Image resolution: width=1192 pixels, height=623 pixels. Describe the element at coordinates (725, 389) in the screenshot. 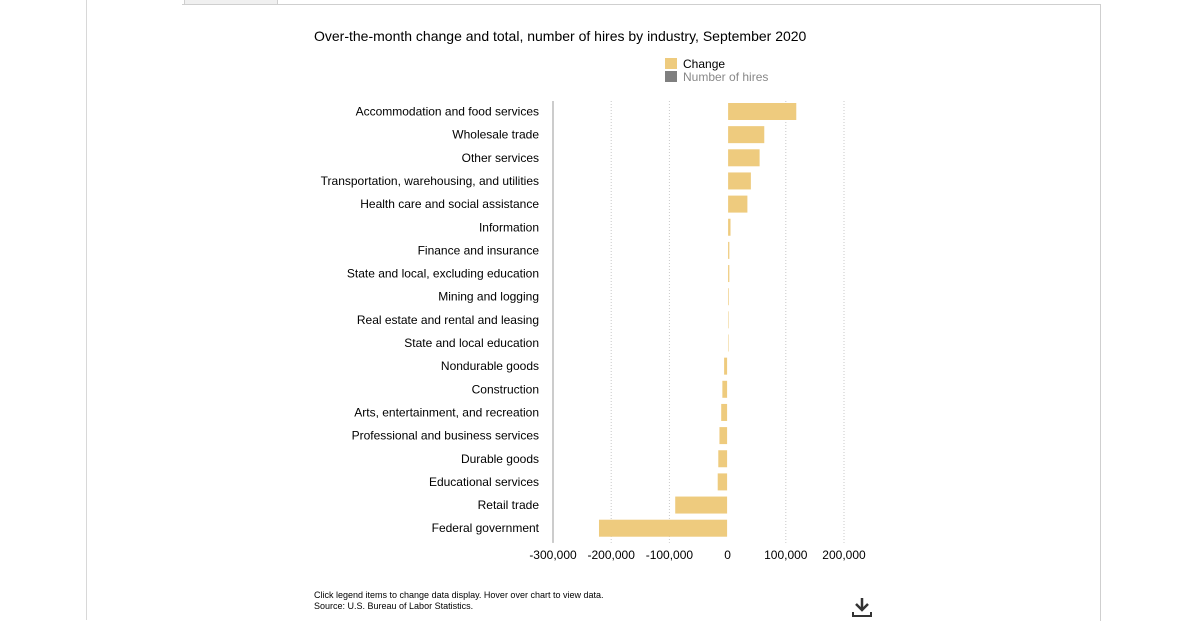

I see `bar-construction` at that location.